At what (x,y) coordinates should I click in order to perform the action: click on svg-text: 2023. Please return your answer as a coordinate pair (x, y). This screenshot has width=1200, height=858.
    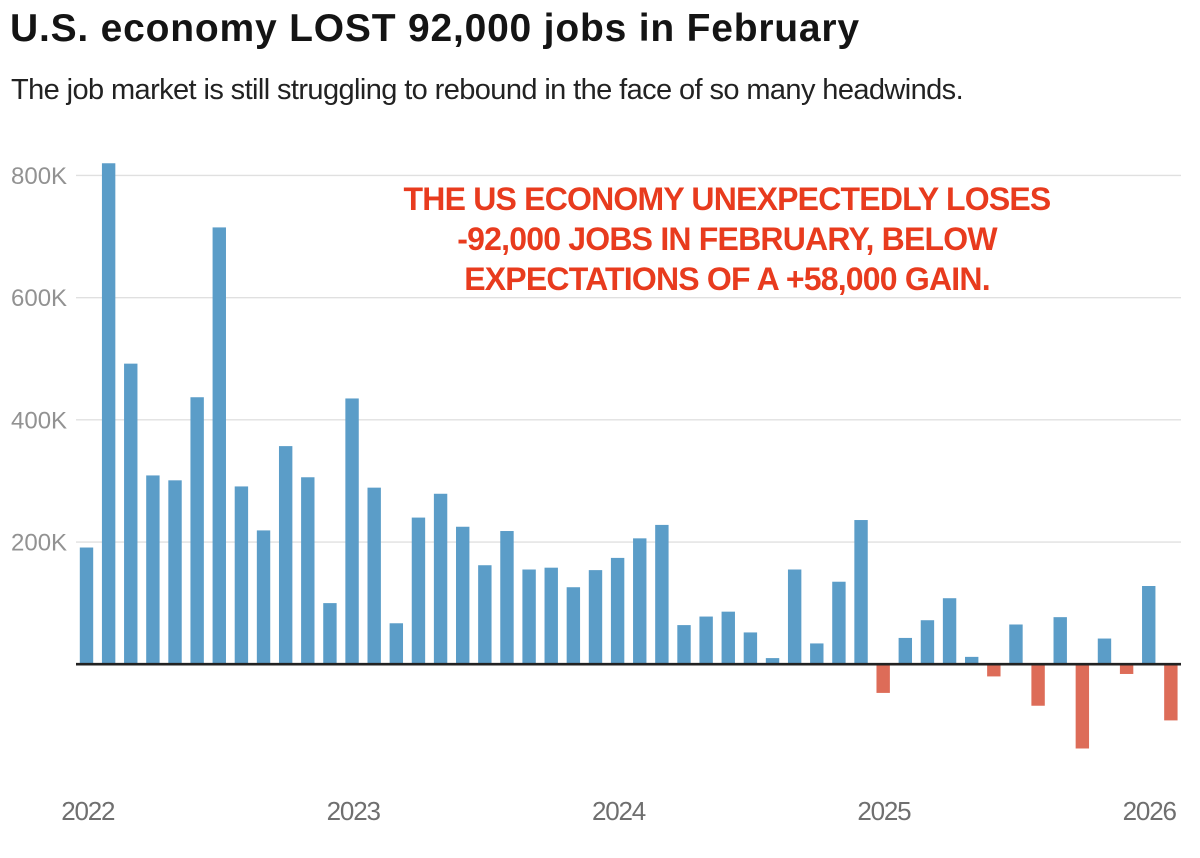
    Looking at the image, I should click on (354, 811).